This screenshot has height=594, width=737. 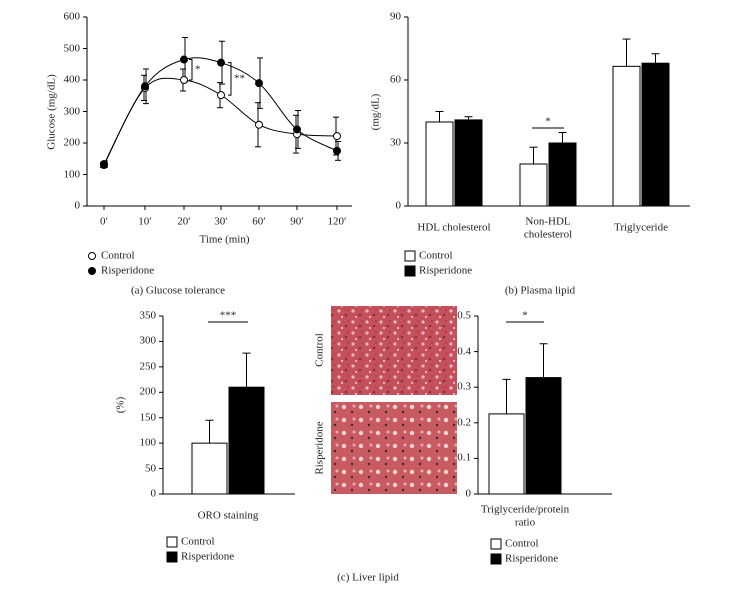 I want to click on x-tick-label: 120′, so click(x=337, y=221).